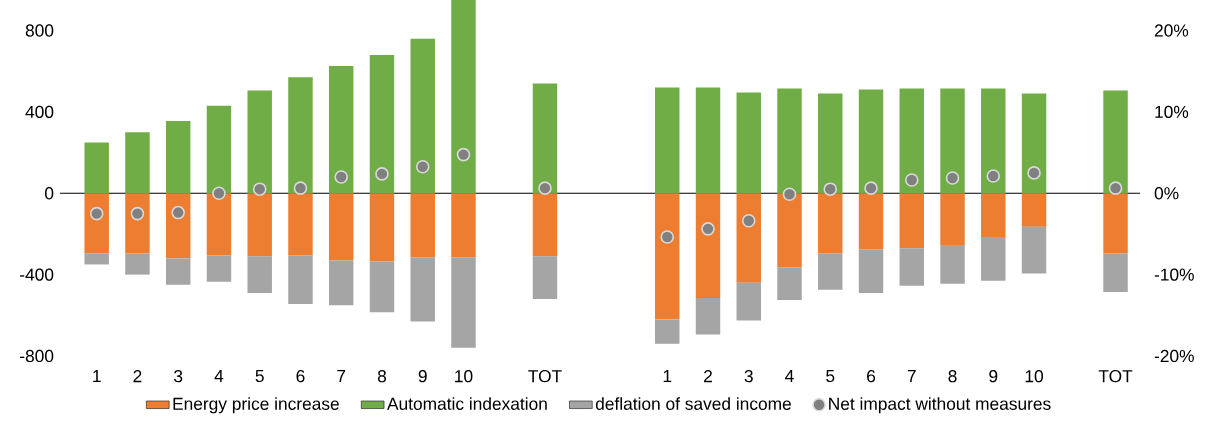  What do you see at coordinates (952, 376) in the screenshot?
I see `x-tick-label: 8` at bounding box center [952, 376].